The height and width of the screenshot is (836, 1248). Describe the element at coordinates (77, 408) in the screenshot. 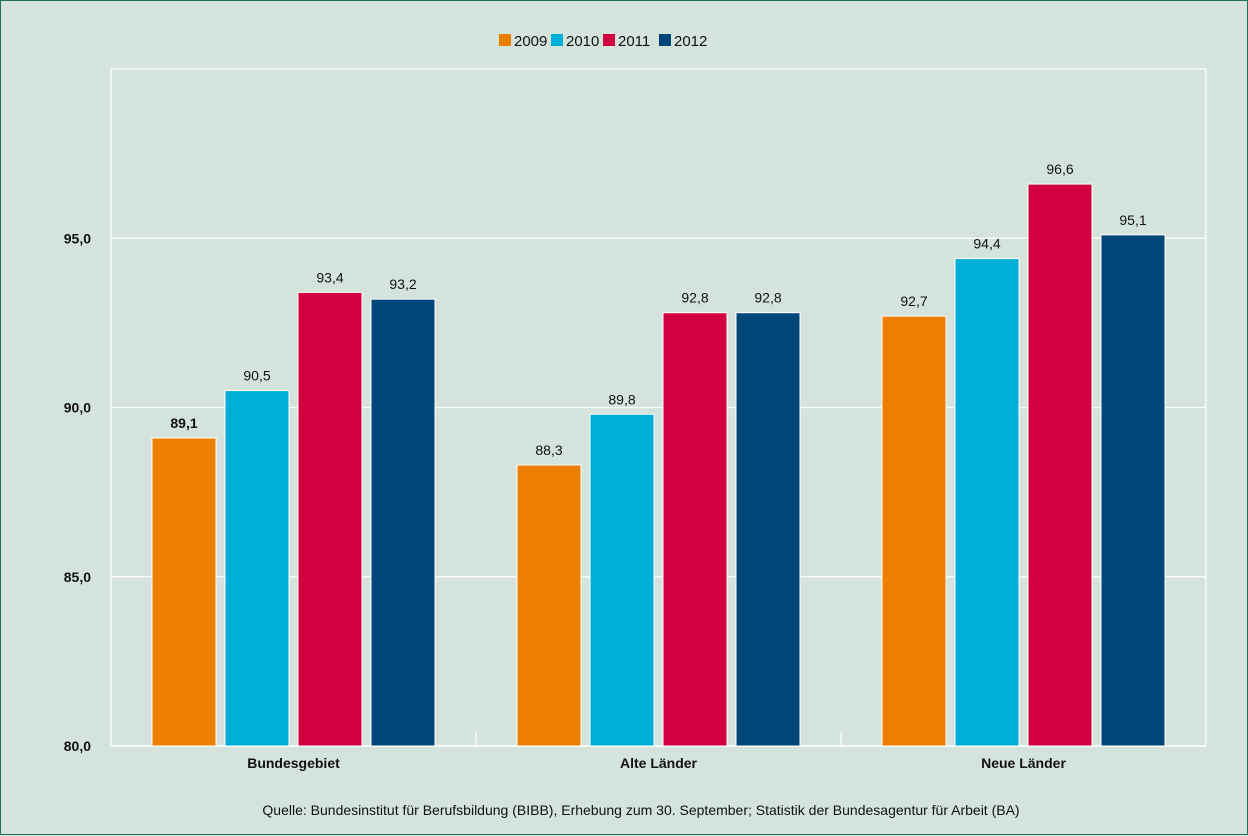

I see `y-tick-label: 90,0` at that location.